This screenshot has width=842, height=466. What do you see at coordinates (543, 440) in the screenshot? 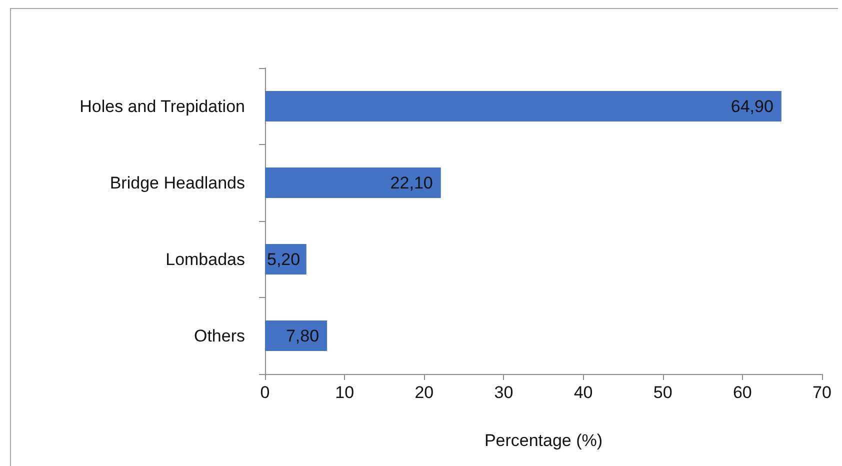
I see `x-axis-title: Percentage (%)` at bounding box center [543, 440].